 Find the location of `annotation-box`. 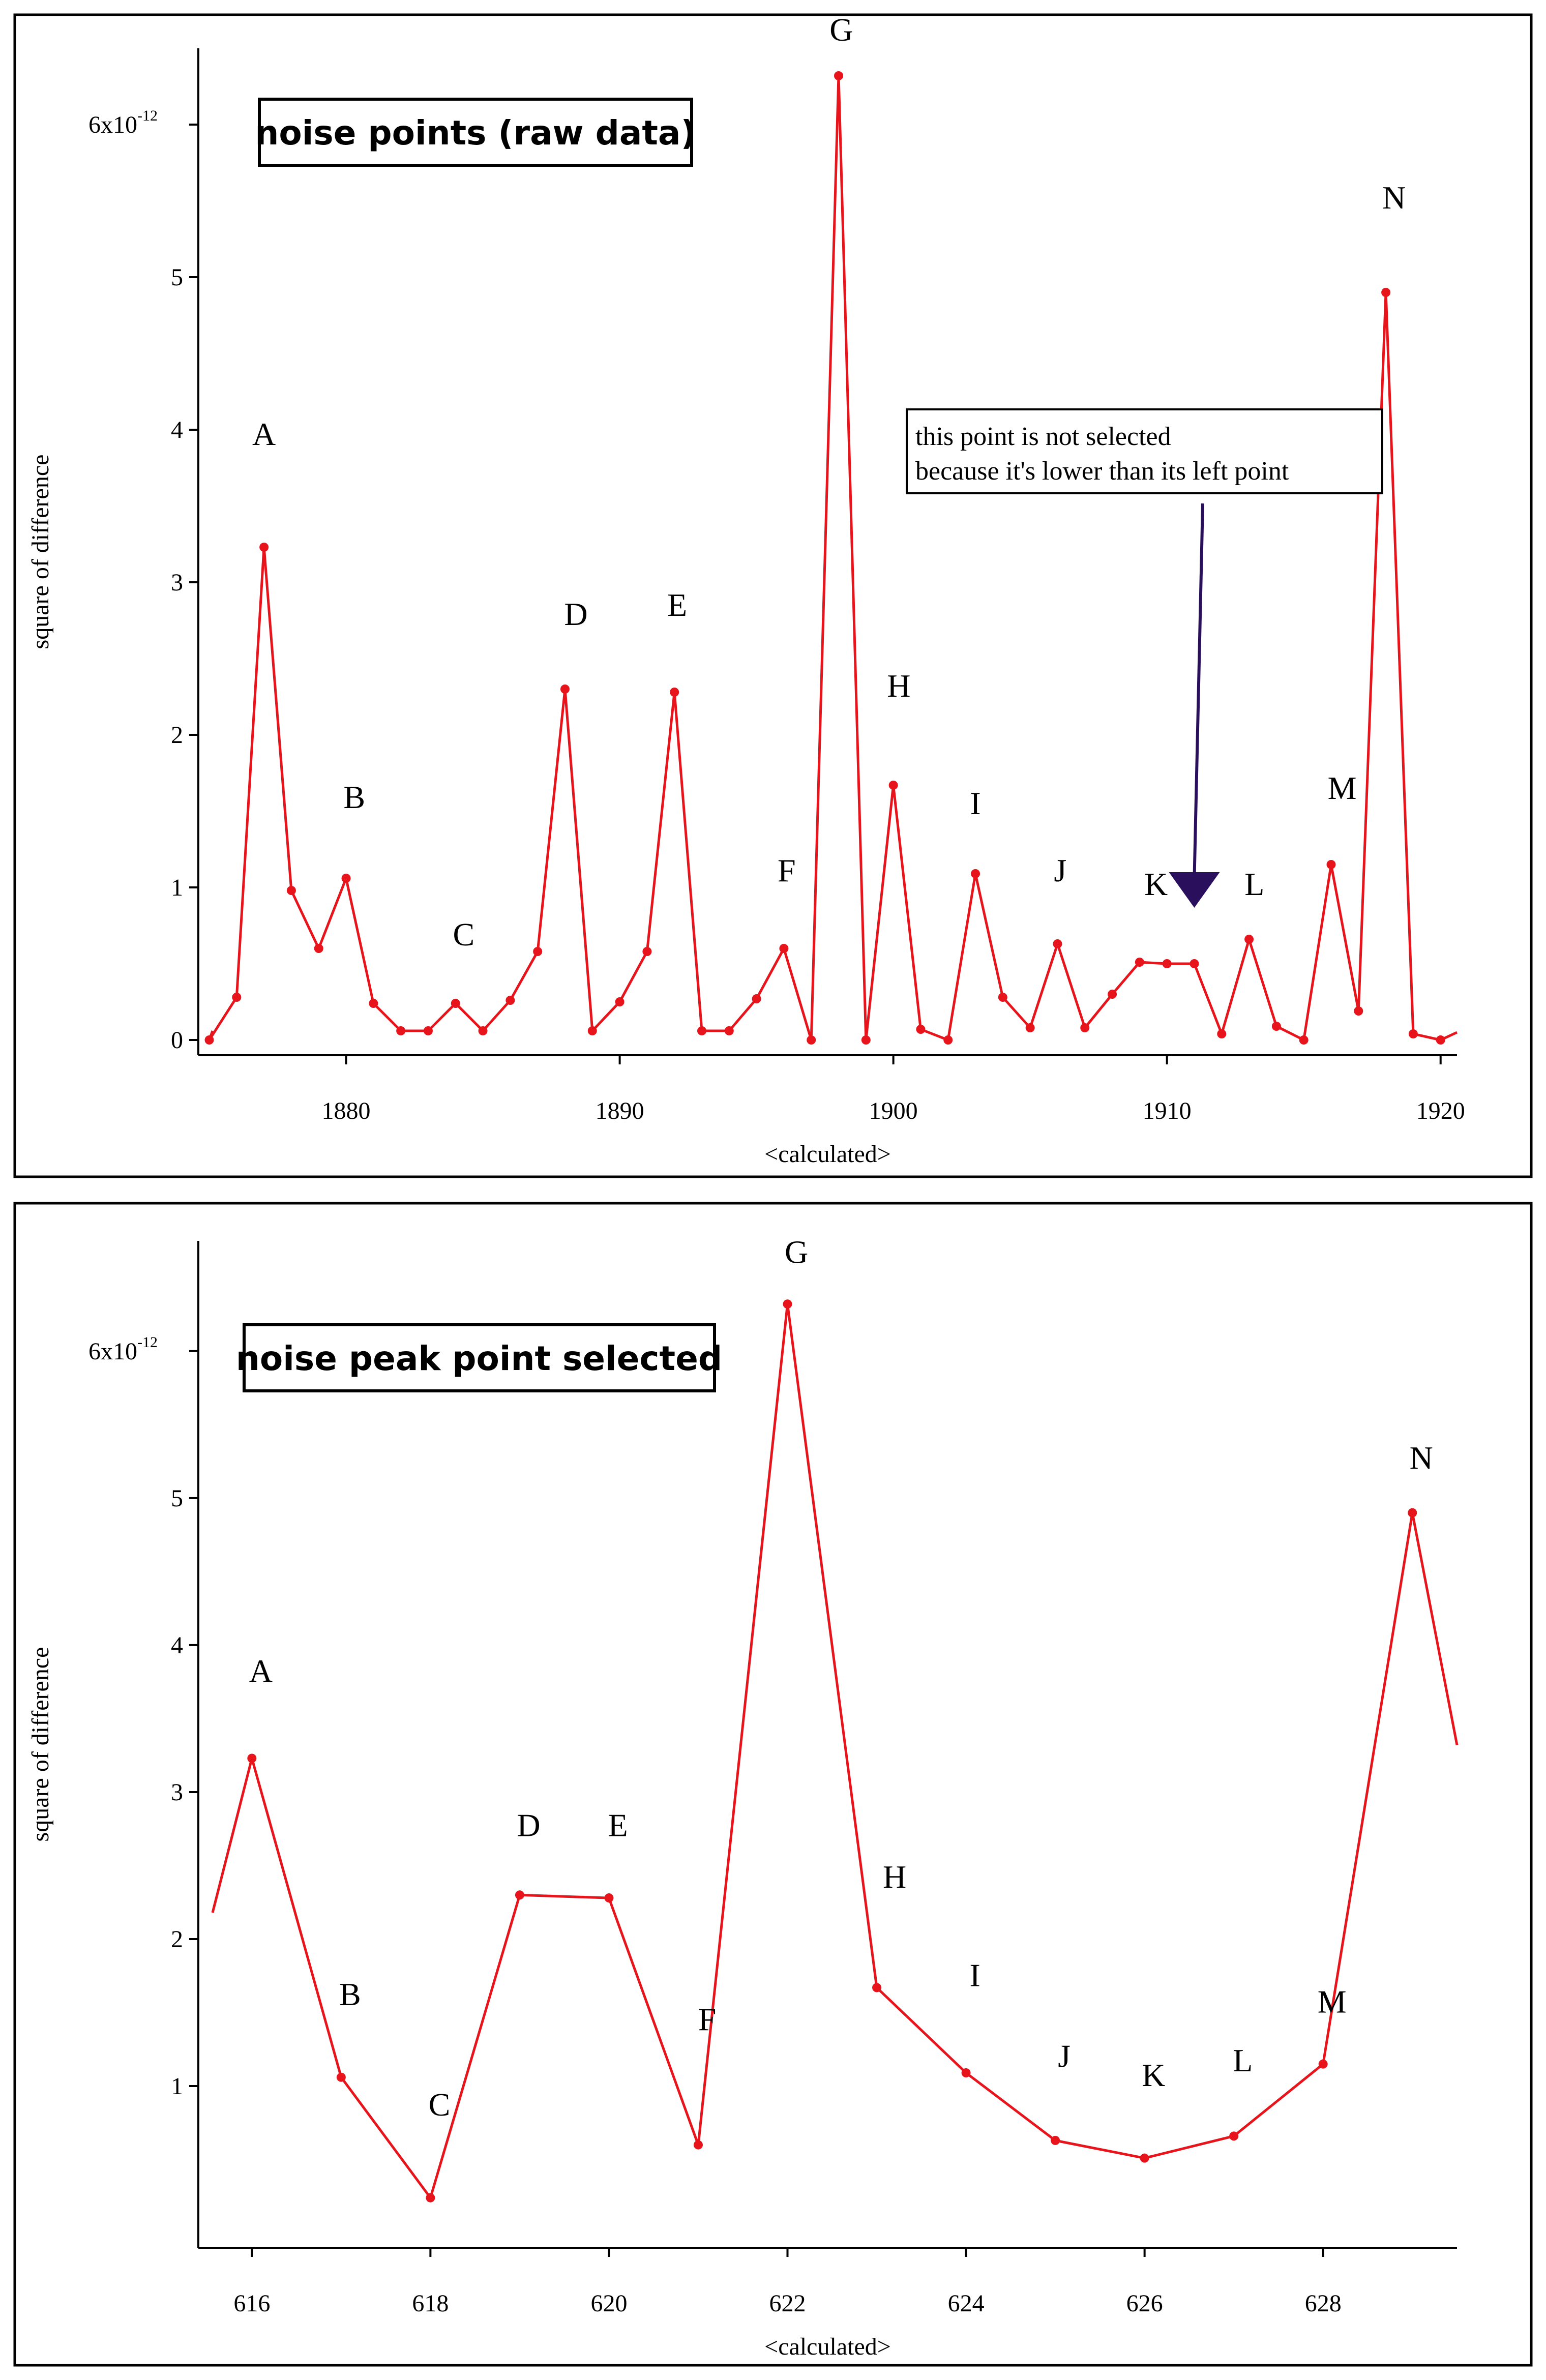

annotation-box is located at coordinates (1144, 451).